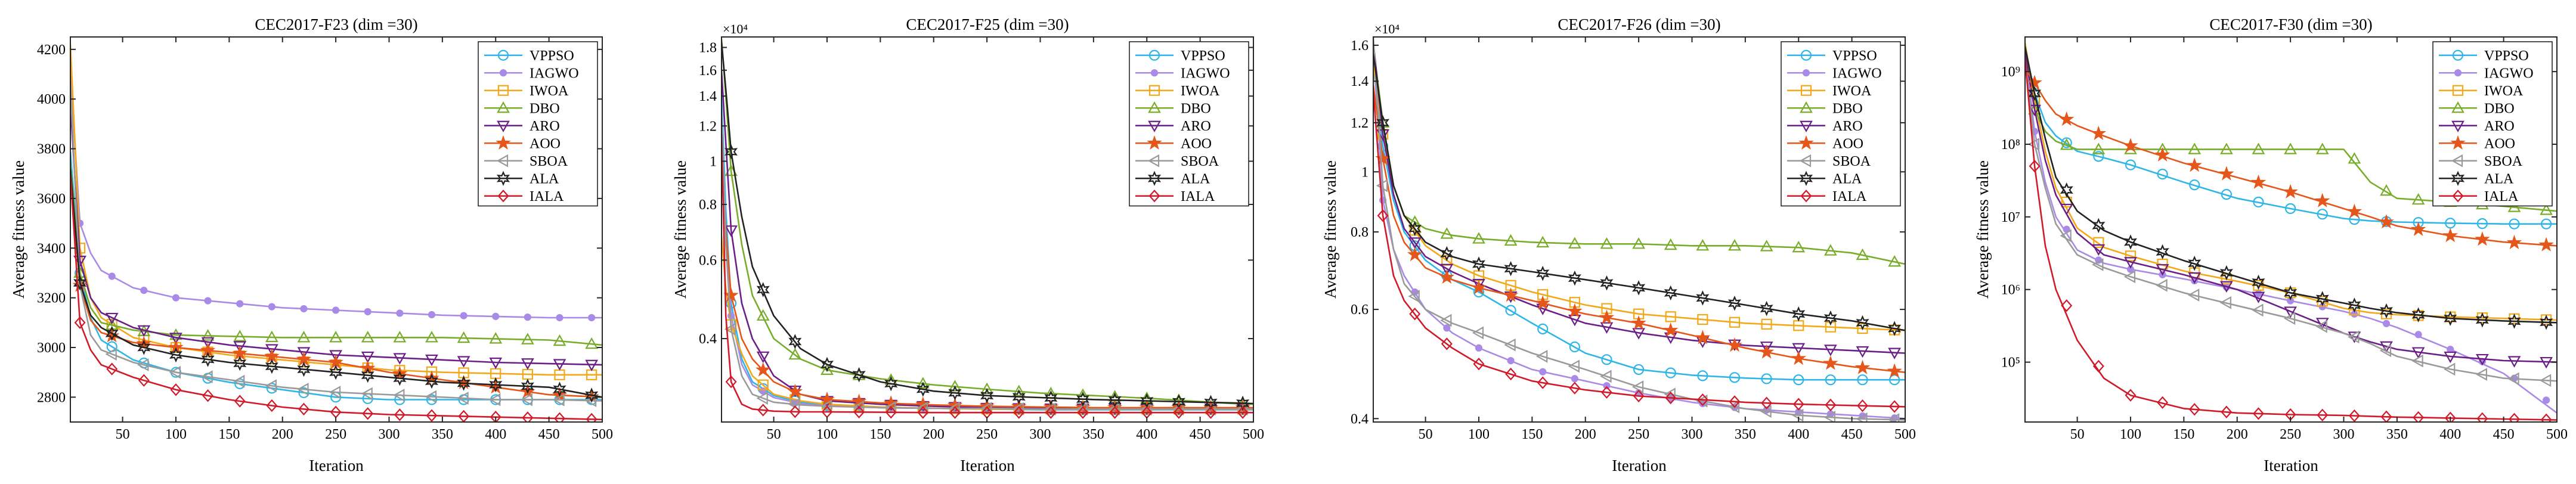  Describe the element at coordinates (2290, 434) in the screenshot. I see `x-tick-label: 250` at that location.